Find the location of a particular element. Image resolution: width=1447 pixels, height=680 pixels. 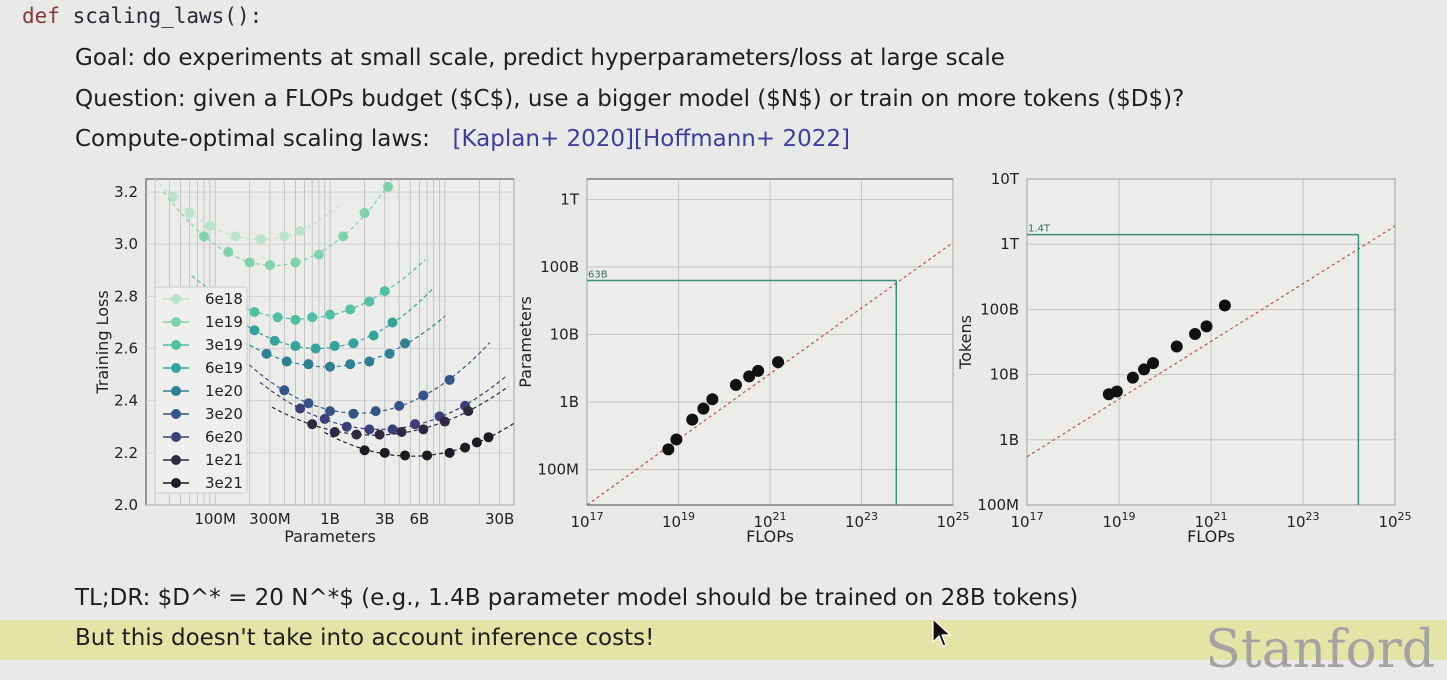

chart-2-fit-line is located at coordinates (1211, 341).